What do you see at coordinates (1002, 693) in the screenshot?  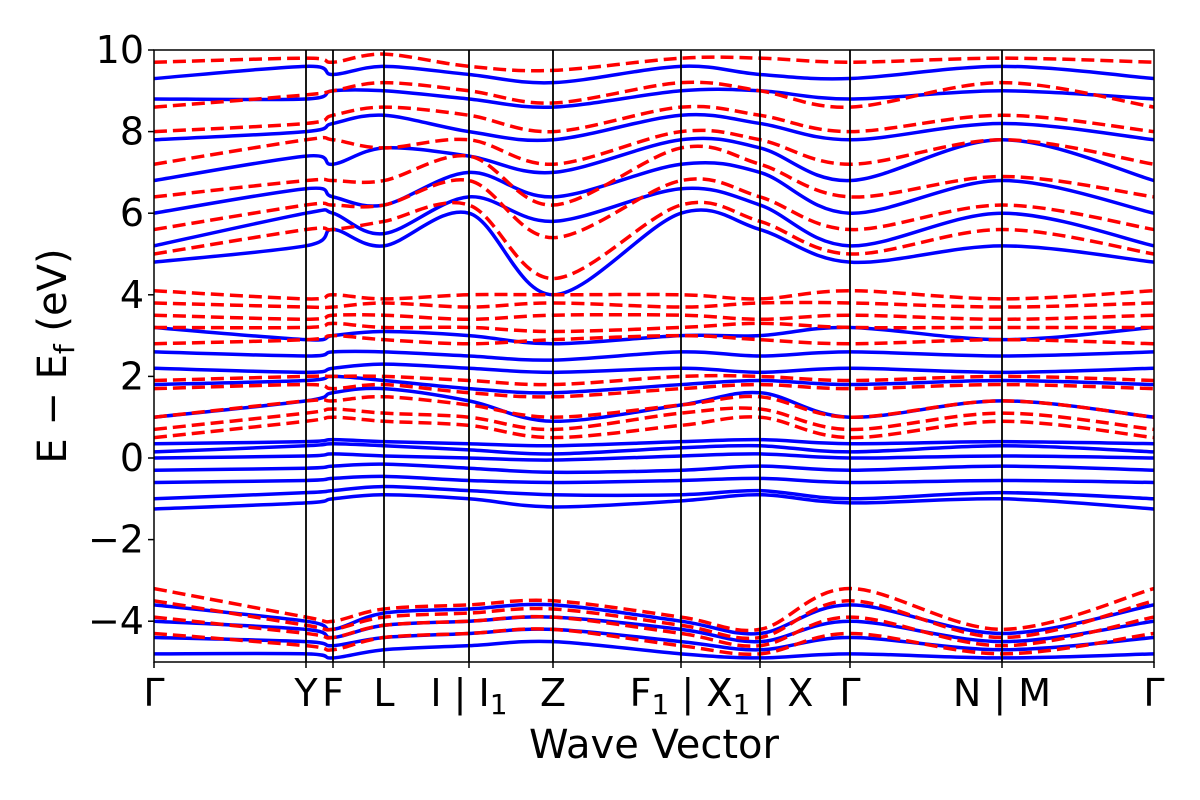 I see `x-tick-label: N | M` at bounding box center [1002, 693].